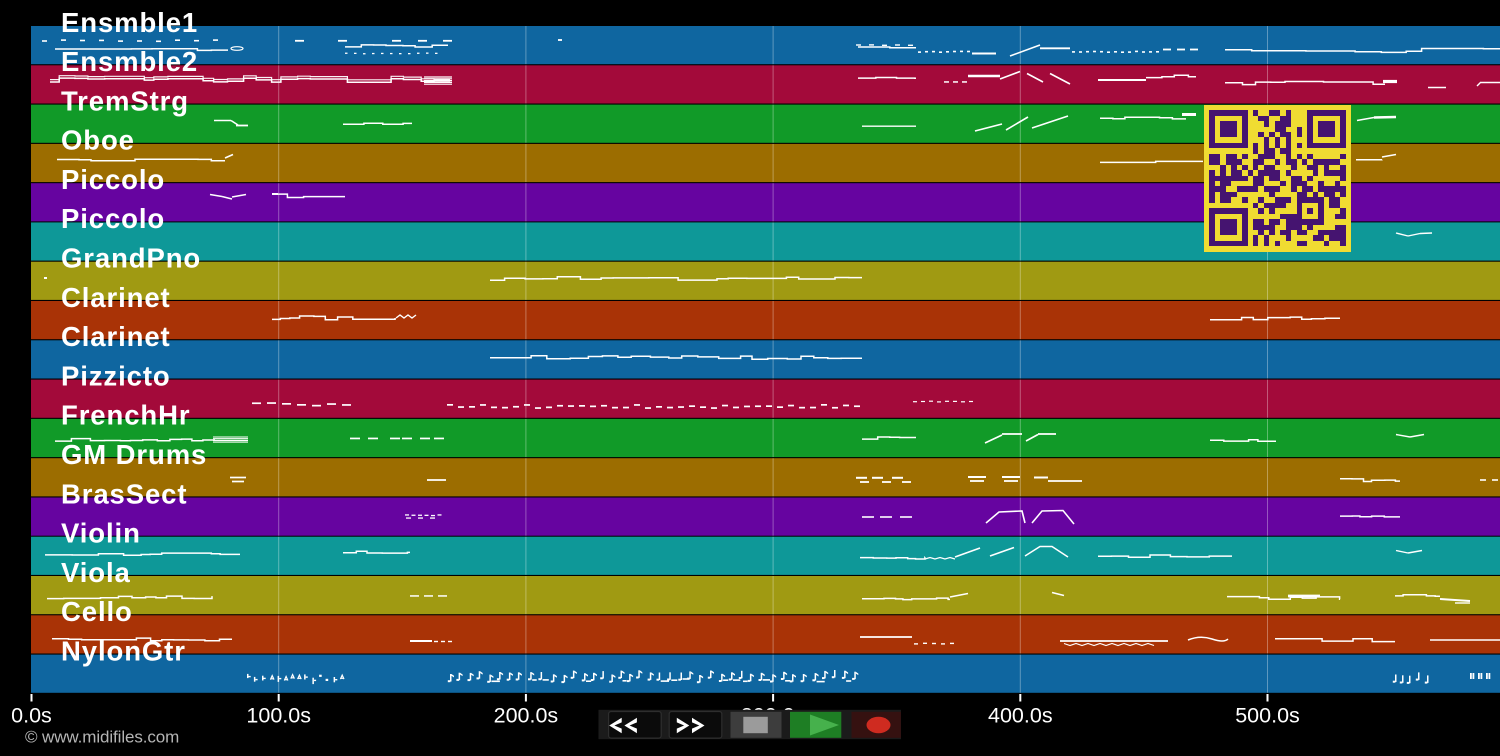  Describe the element at coordinates (1020, 715) in the screenshot. I see `svg-text: 400.0s` at that location.